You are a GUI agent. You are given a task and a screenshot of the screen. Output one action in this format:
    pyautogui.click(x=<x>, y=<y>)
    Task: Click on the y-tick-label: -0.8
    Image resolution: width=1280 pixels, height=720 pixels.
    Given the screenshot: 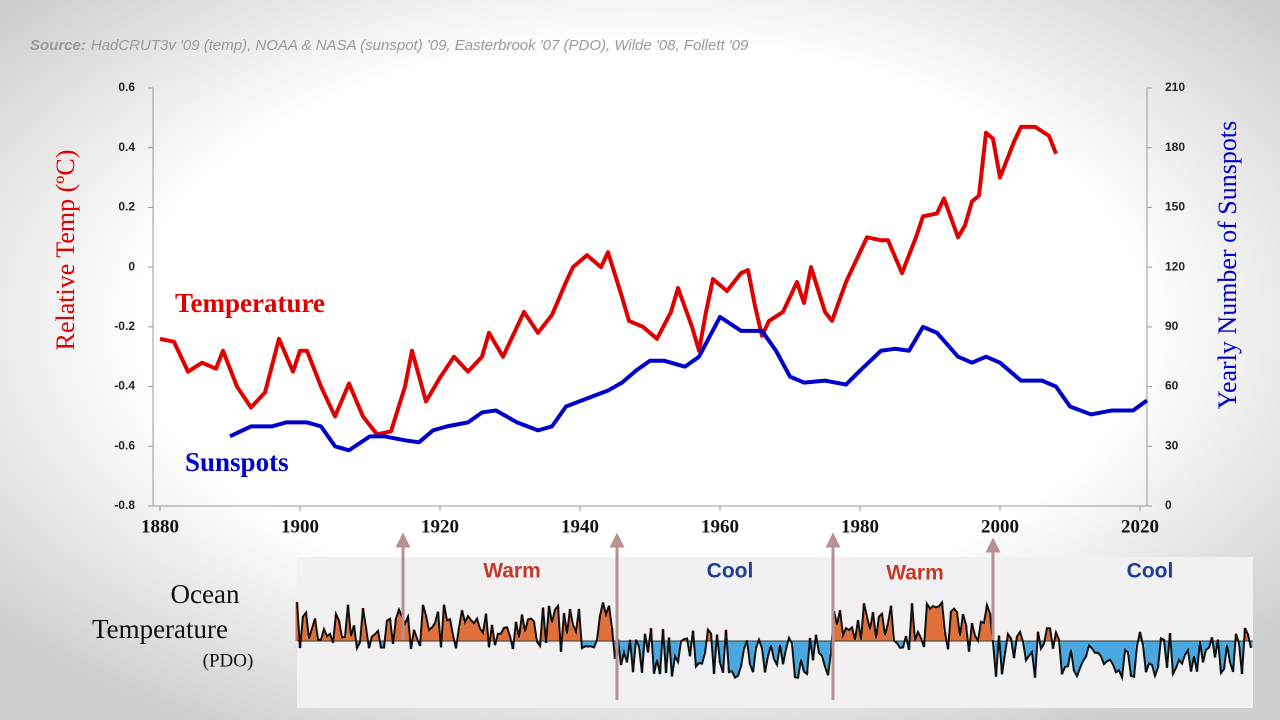 What is the action you would take?
    pyautogui.click(x=124, y=505)
    